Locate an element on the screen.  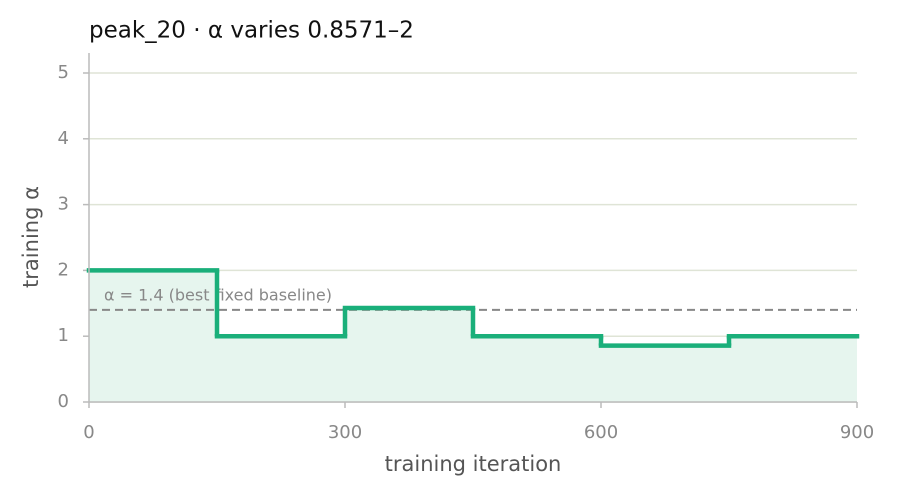
x-axis-label: training iteration is located at coordinates (473, 464).